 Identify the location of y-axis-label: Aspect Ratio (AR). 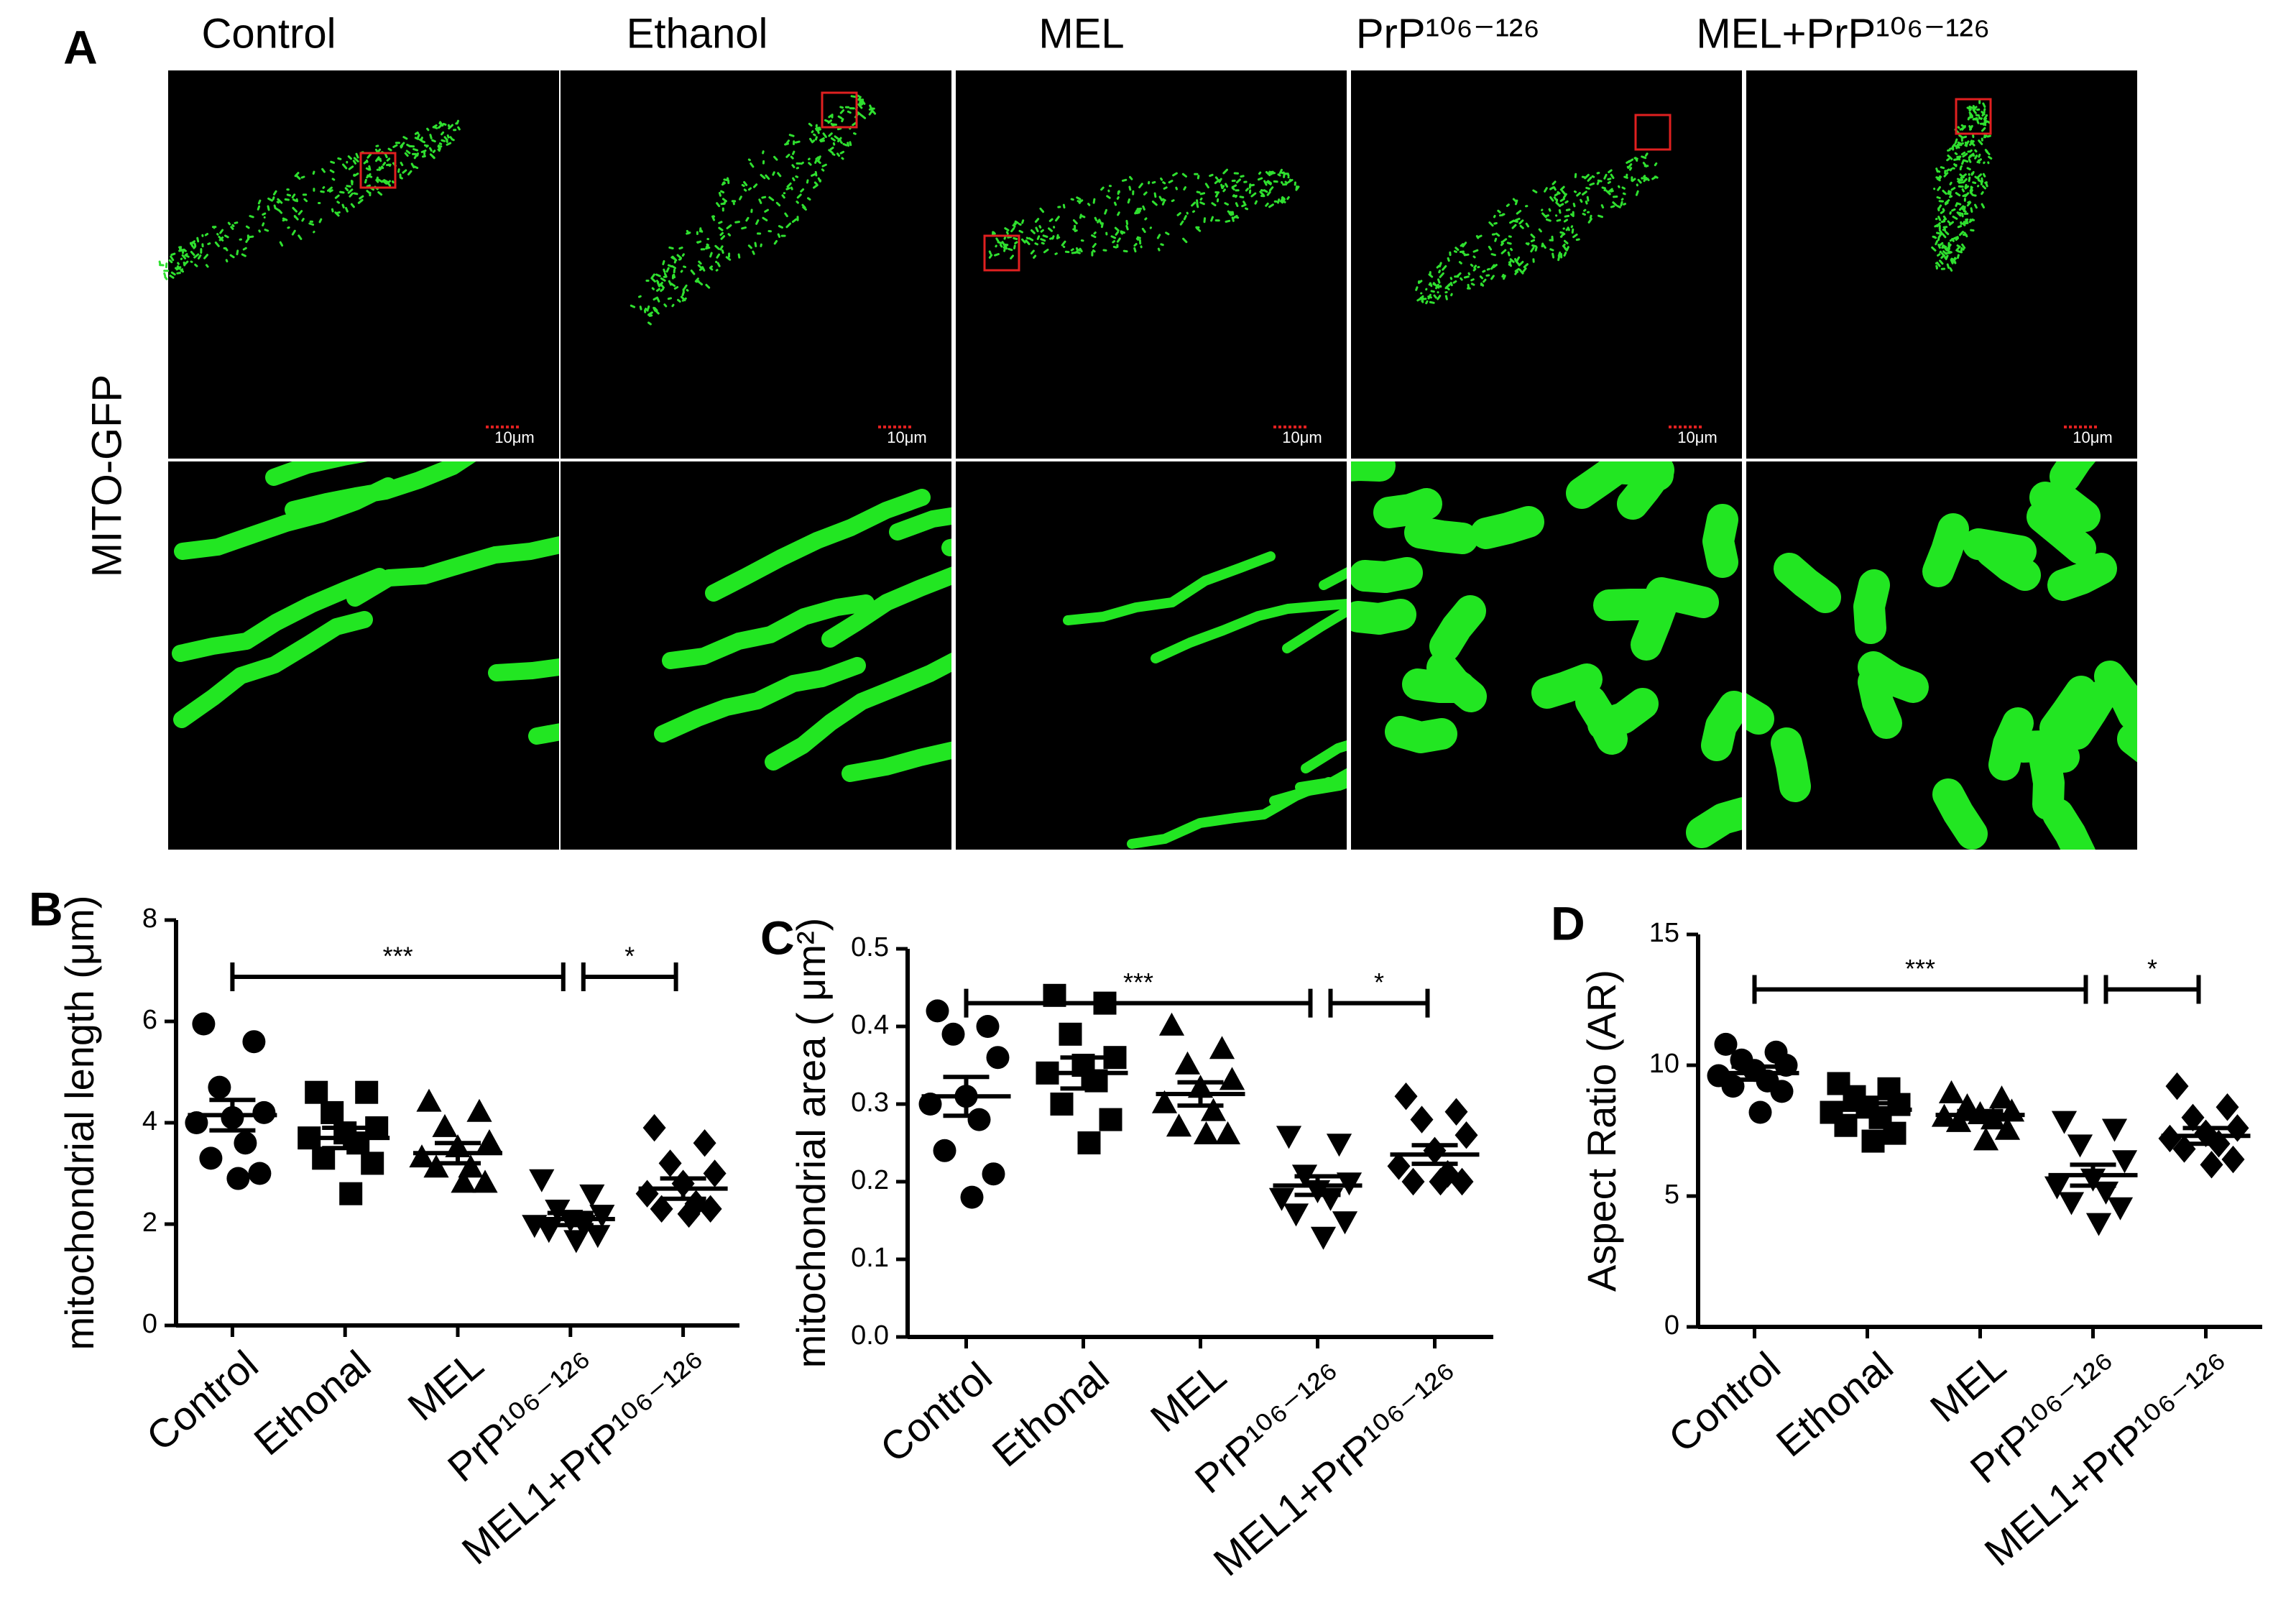
(1601, 1131).